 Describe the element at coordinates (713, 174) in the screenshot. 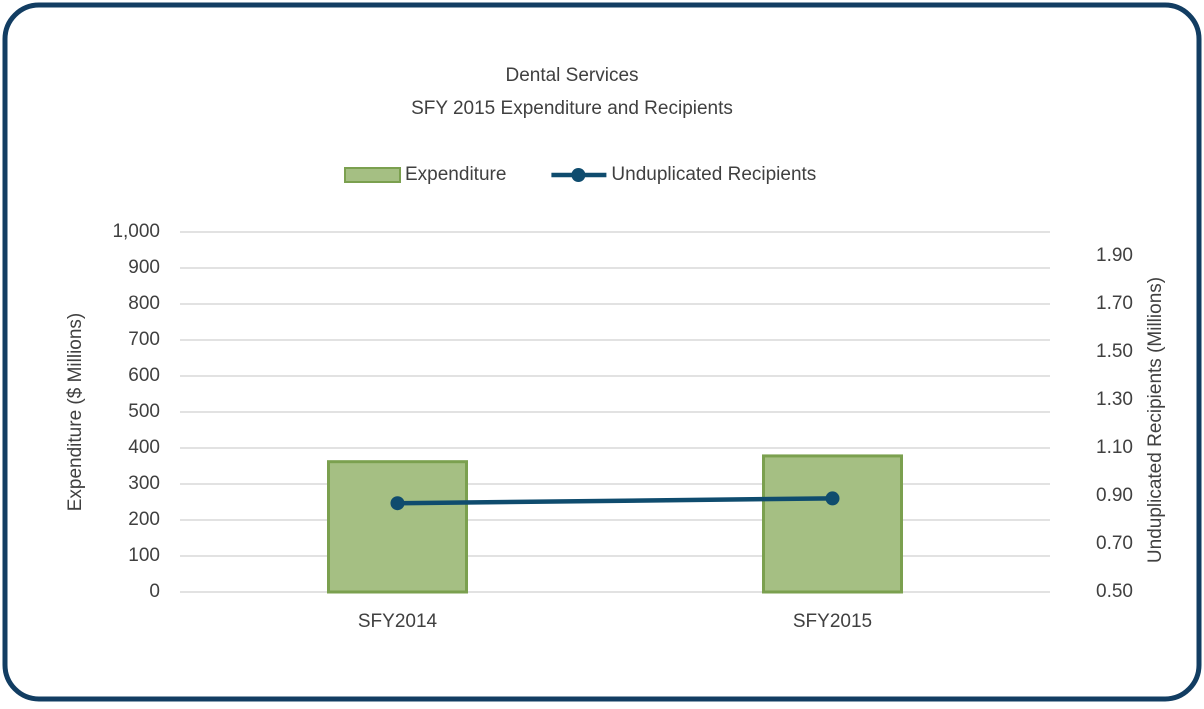

I see `legend-label: Unduplicated Recipients` at that location.